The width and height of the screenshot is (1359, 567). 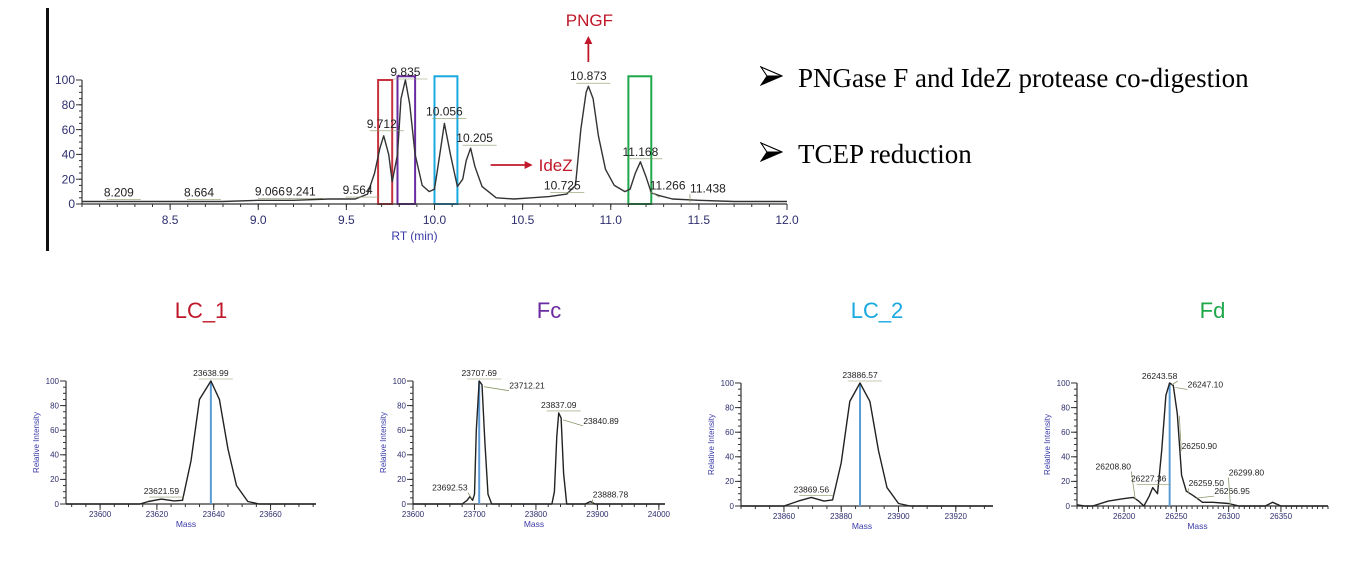 What do you see at coordinates (270, 191) in the screenshot?
I see `peak-label: 9.066` at bounding box center [270, 191].